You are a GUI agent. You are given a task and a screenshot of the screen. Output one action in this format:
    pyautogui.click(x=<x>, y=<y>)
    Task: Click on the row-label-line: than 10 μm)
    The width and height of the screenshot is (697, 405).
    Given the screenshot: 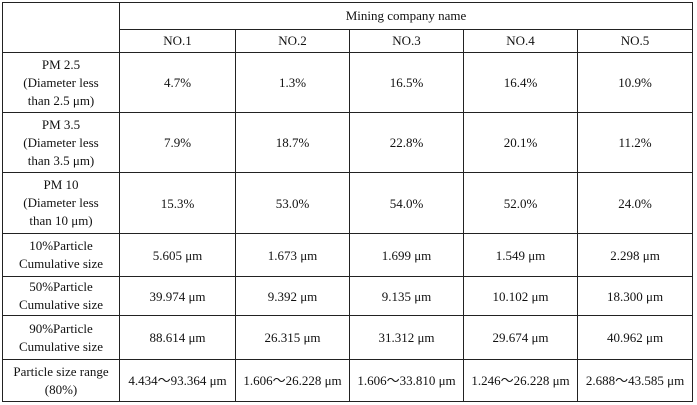 What is the action you would take?
    pyautogui.click(x=61, y=220)
    